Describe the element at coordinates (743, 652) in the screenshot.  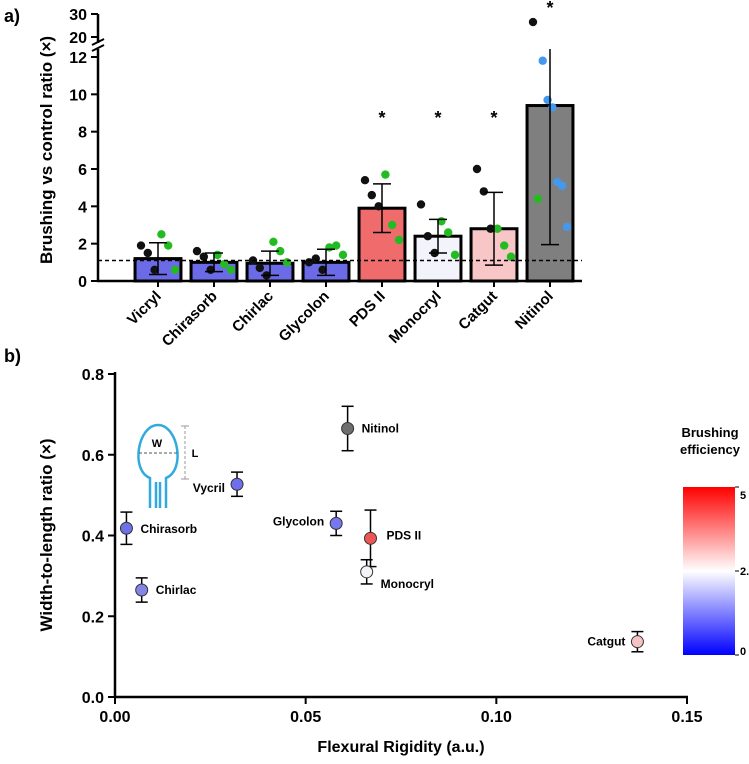
I see `colorbar-tick-label: 0` at that location.